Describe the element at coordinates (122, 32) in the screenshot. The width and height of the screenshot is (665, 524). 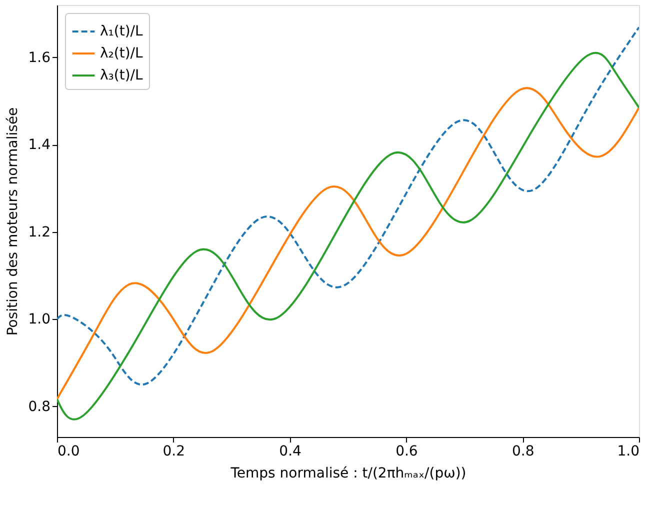
I see `legend-label: λ₁(t)/L` at that location.